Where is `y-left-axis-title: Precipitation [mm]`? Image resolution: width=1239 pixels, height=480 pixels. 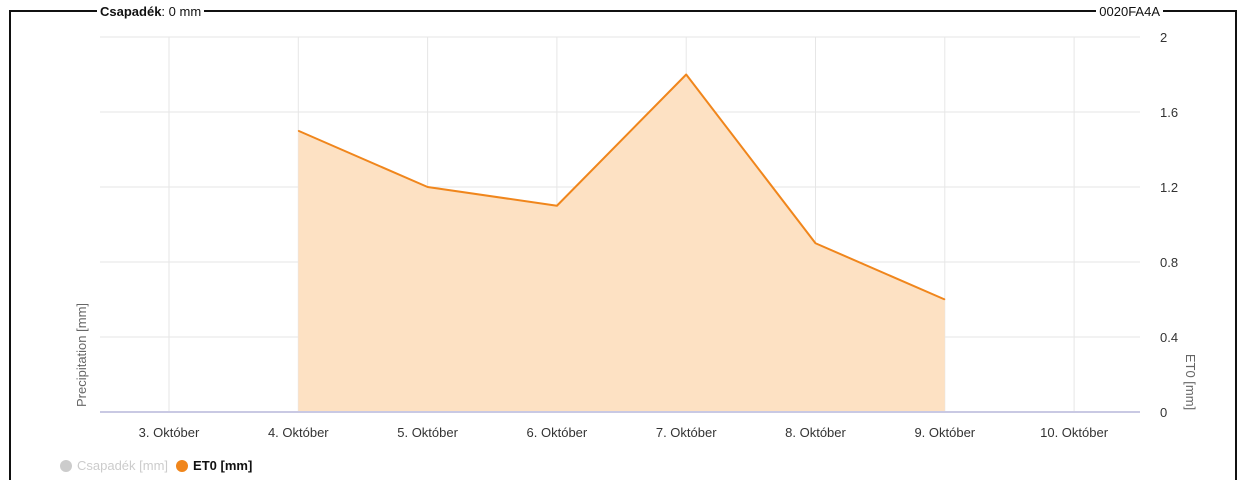 y-left-axis-title: Precipitation [mm] is located at coordinates (81, 355).